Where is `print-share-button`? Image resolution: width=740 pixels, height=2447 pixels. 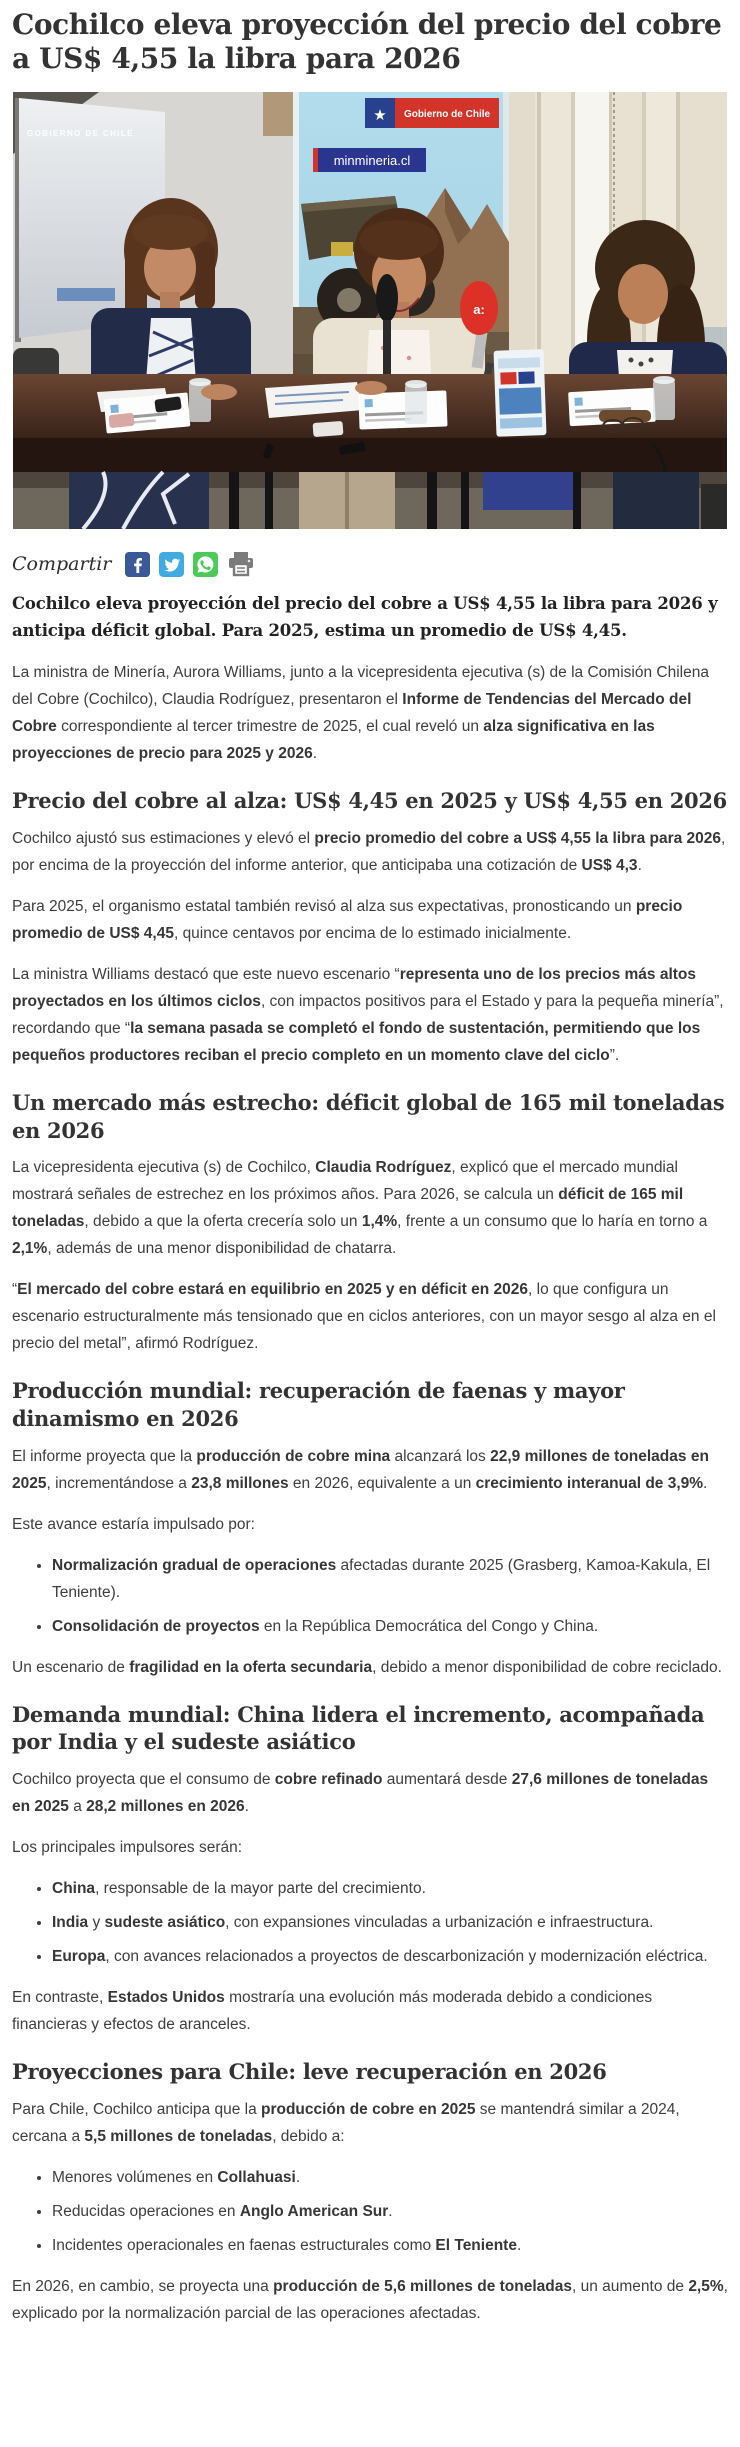 print-share-button is located at coordinates (241, 564).